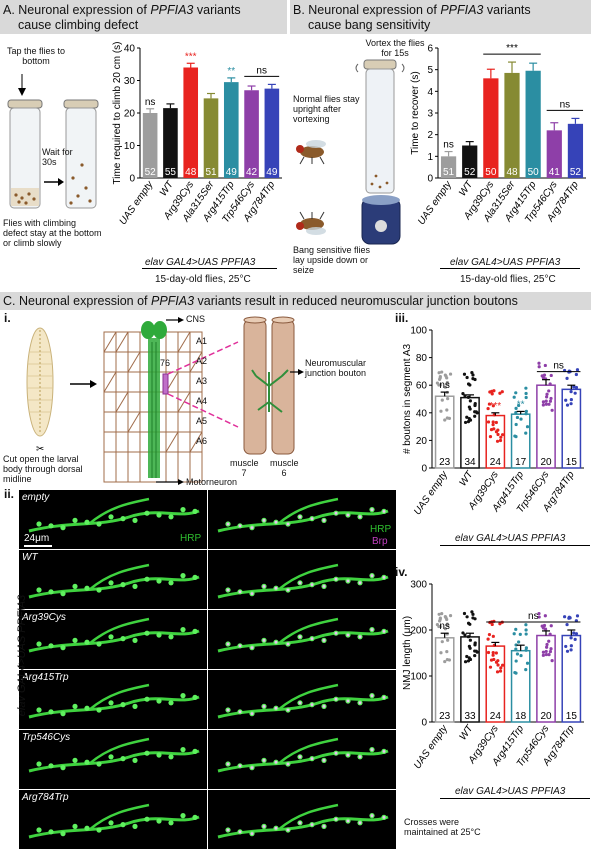 The width and height of the screenshot is (591, 850). Describe the element at coordinates (369, 25) in the screenshot. I see `panel-b-title-line2: cause bang sensitivity` at that location.